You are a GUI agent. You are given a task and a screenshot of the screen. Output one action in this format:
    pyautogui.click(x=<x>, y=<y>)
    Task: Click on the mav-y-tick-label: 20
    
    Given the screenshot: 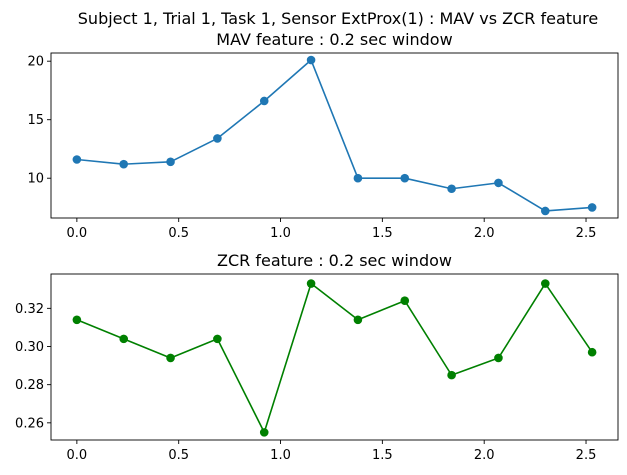 What is the action you would take?
    pyautogui.click(x=35, y=62)
    